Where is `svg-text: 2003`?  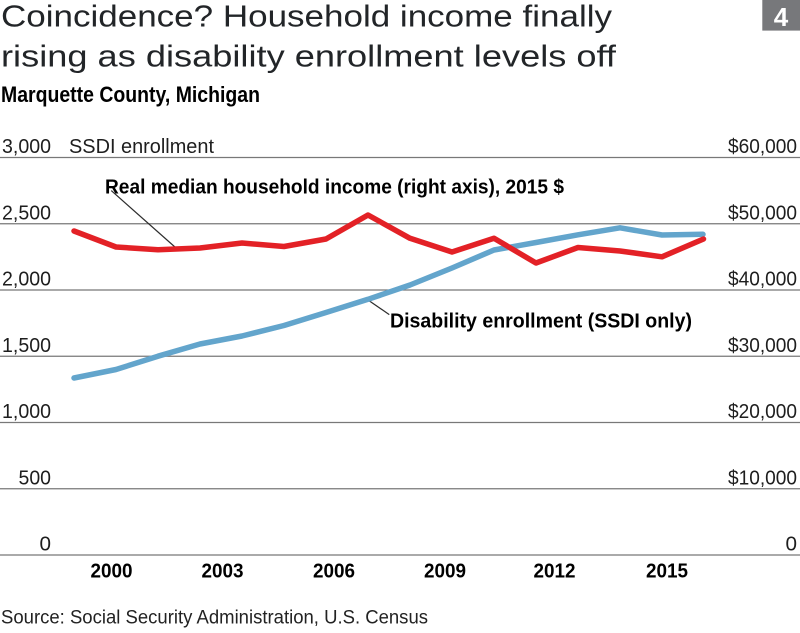 svg-text: 2003 is located at coordinates (223, 571).